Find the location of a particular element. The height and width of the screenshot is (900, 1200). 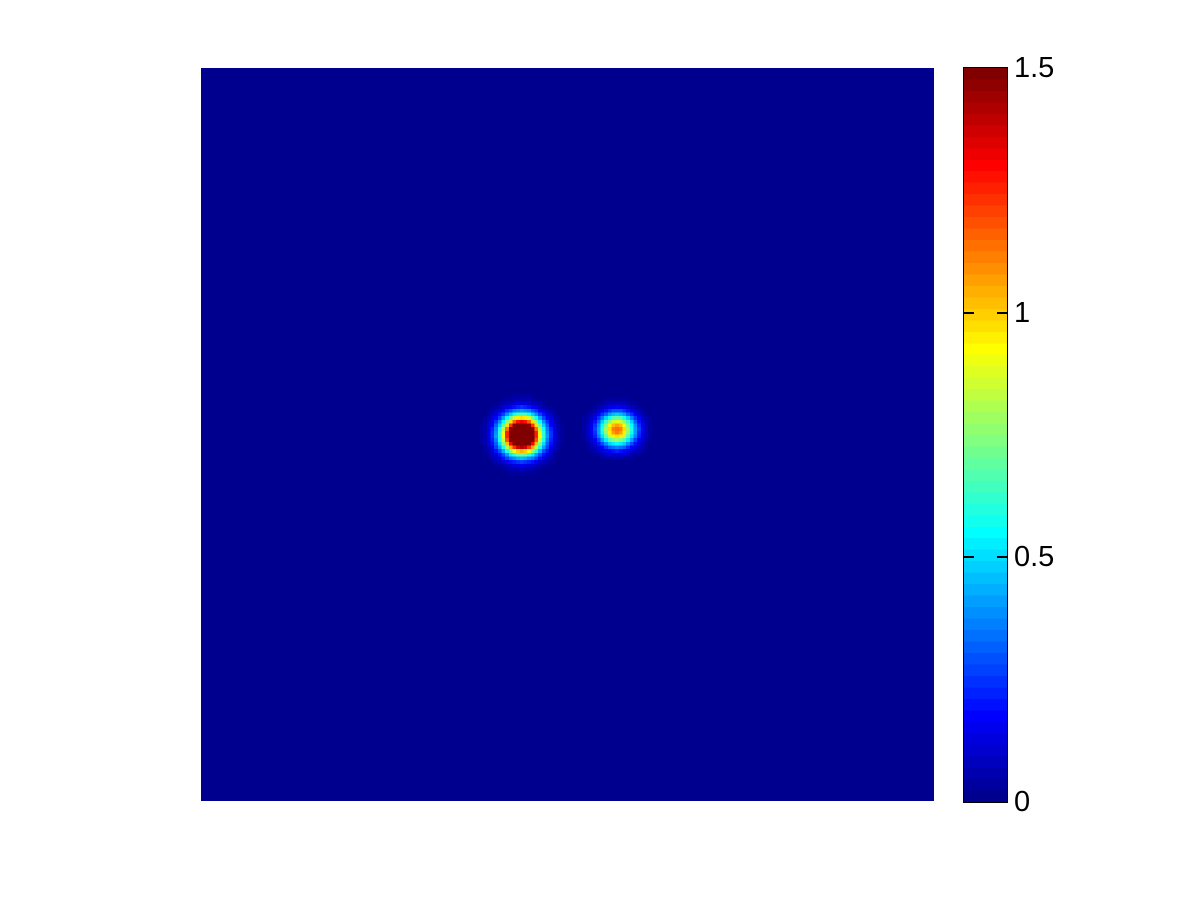

colorbar-gradient is located at coordinates (985, 435).